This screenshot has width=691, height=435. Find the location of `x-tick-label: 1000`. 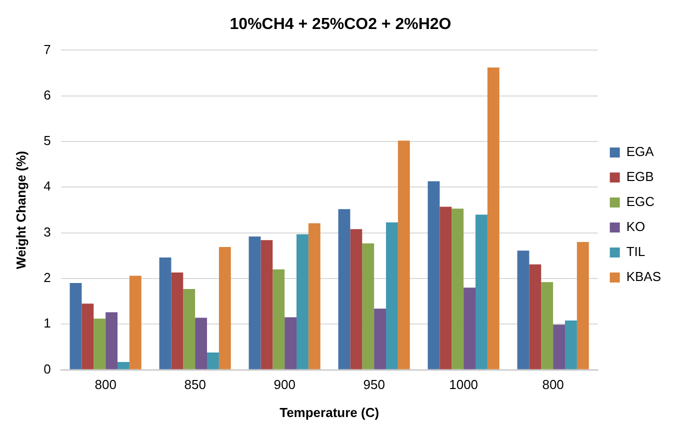

x-tick-label: 1000 is located at coordinates (463, 384).